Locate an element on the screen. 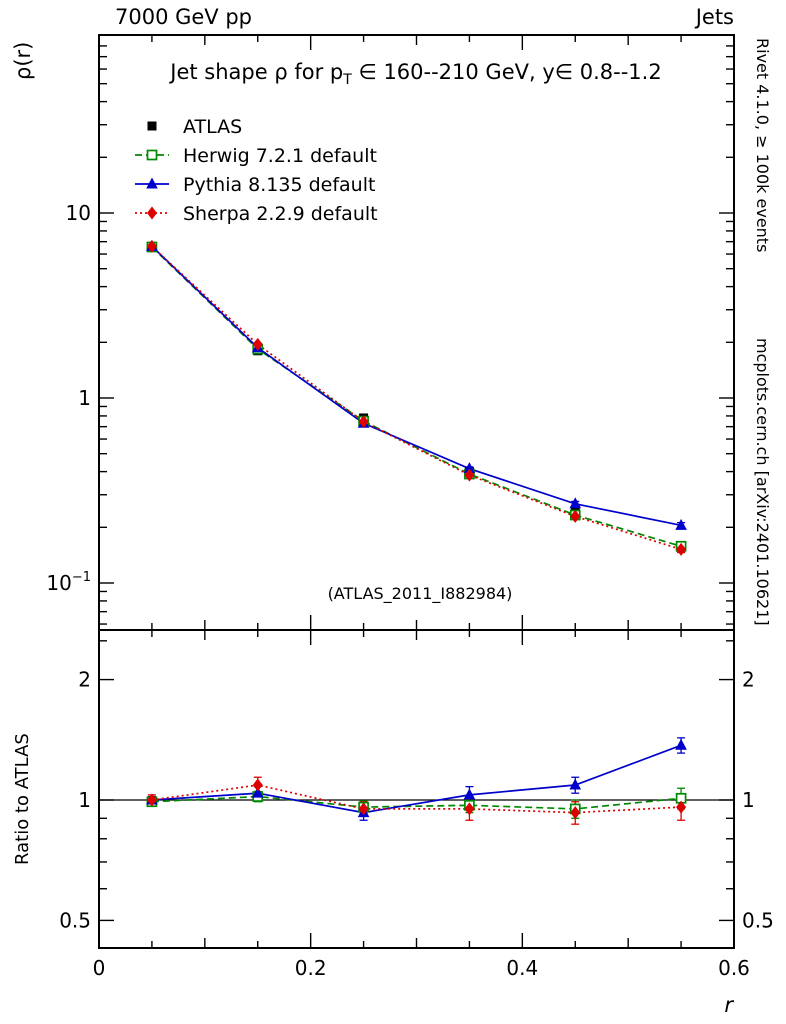 The image size is (786, 1024). plot-title-main: Jet shape ρ for p is located at coordinates (255, 72).